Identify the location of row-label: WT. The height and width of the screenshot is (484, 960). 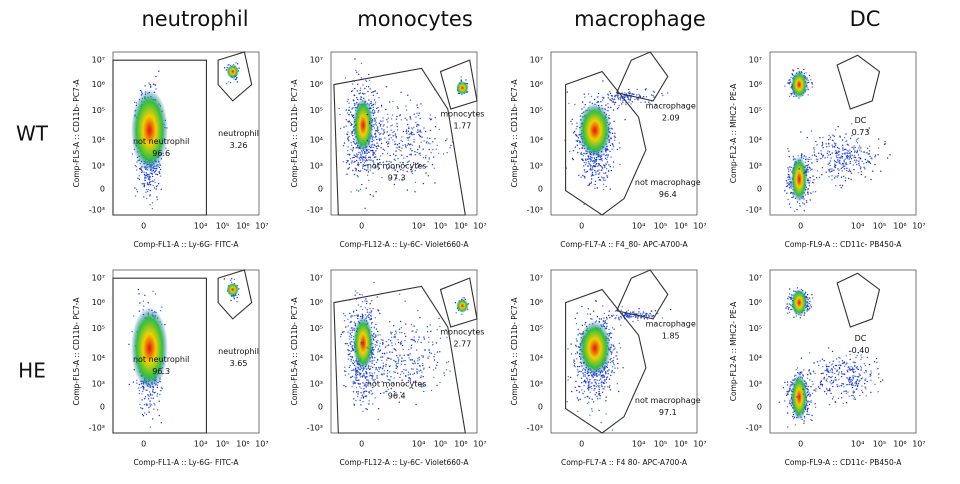
(32, 134).